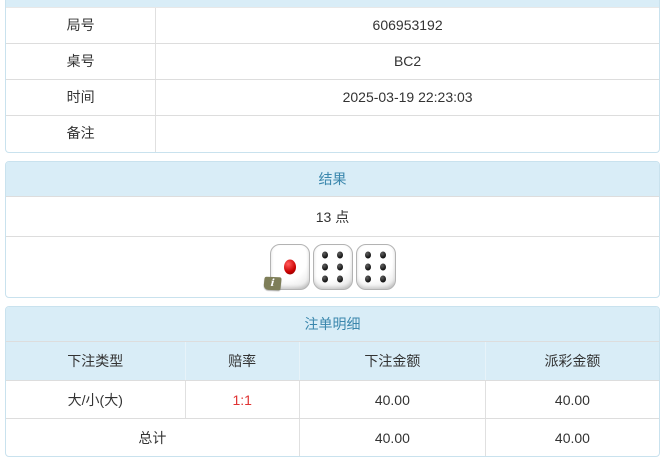 The height and width of the screenshot is (458, 665). Describe the element at coordinates (81, 97) in the screenshot. I see `info-row-label: 时间` at that location.